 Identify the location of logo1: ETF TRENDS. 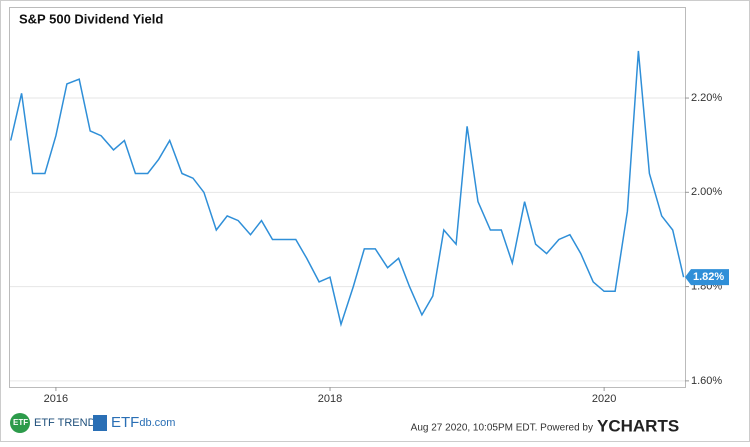
(68, 423).